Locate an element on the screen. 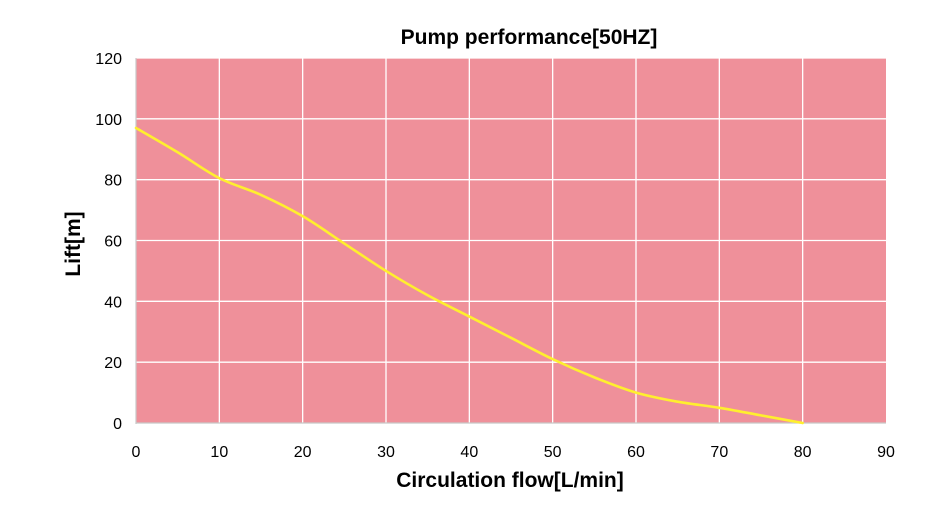  y-tick-label: 60 is located at coordinates (113, 242).